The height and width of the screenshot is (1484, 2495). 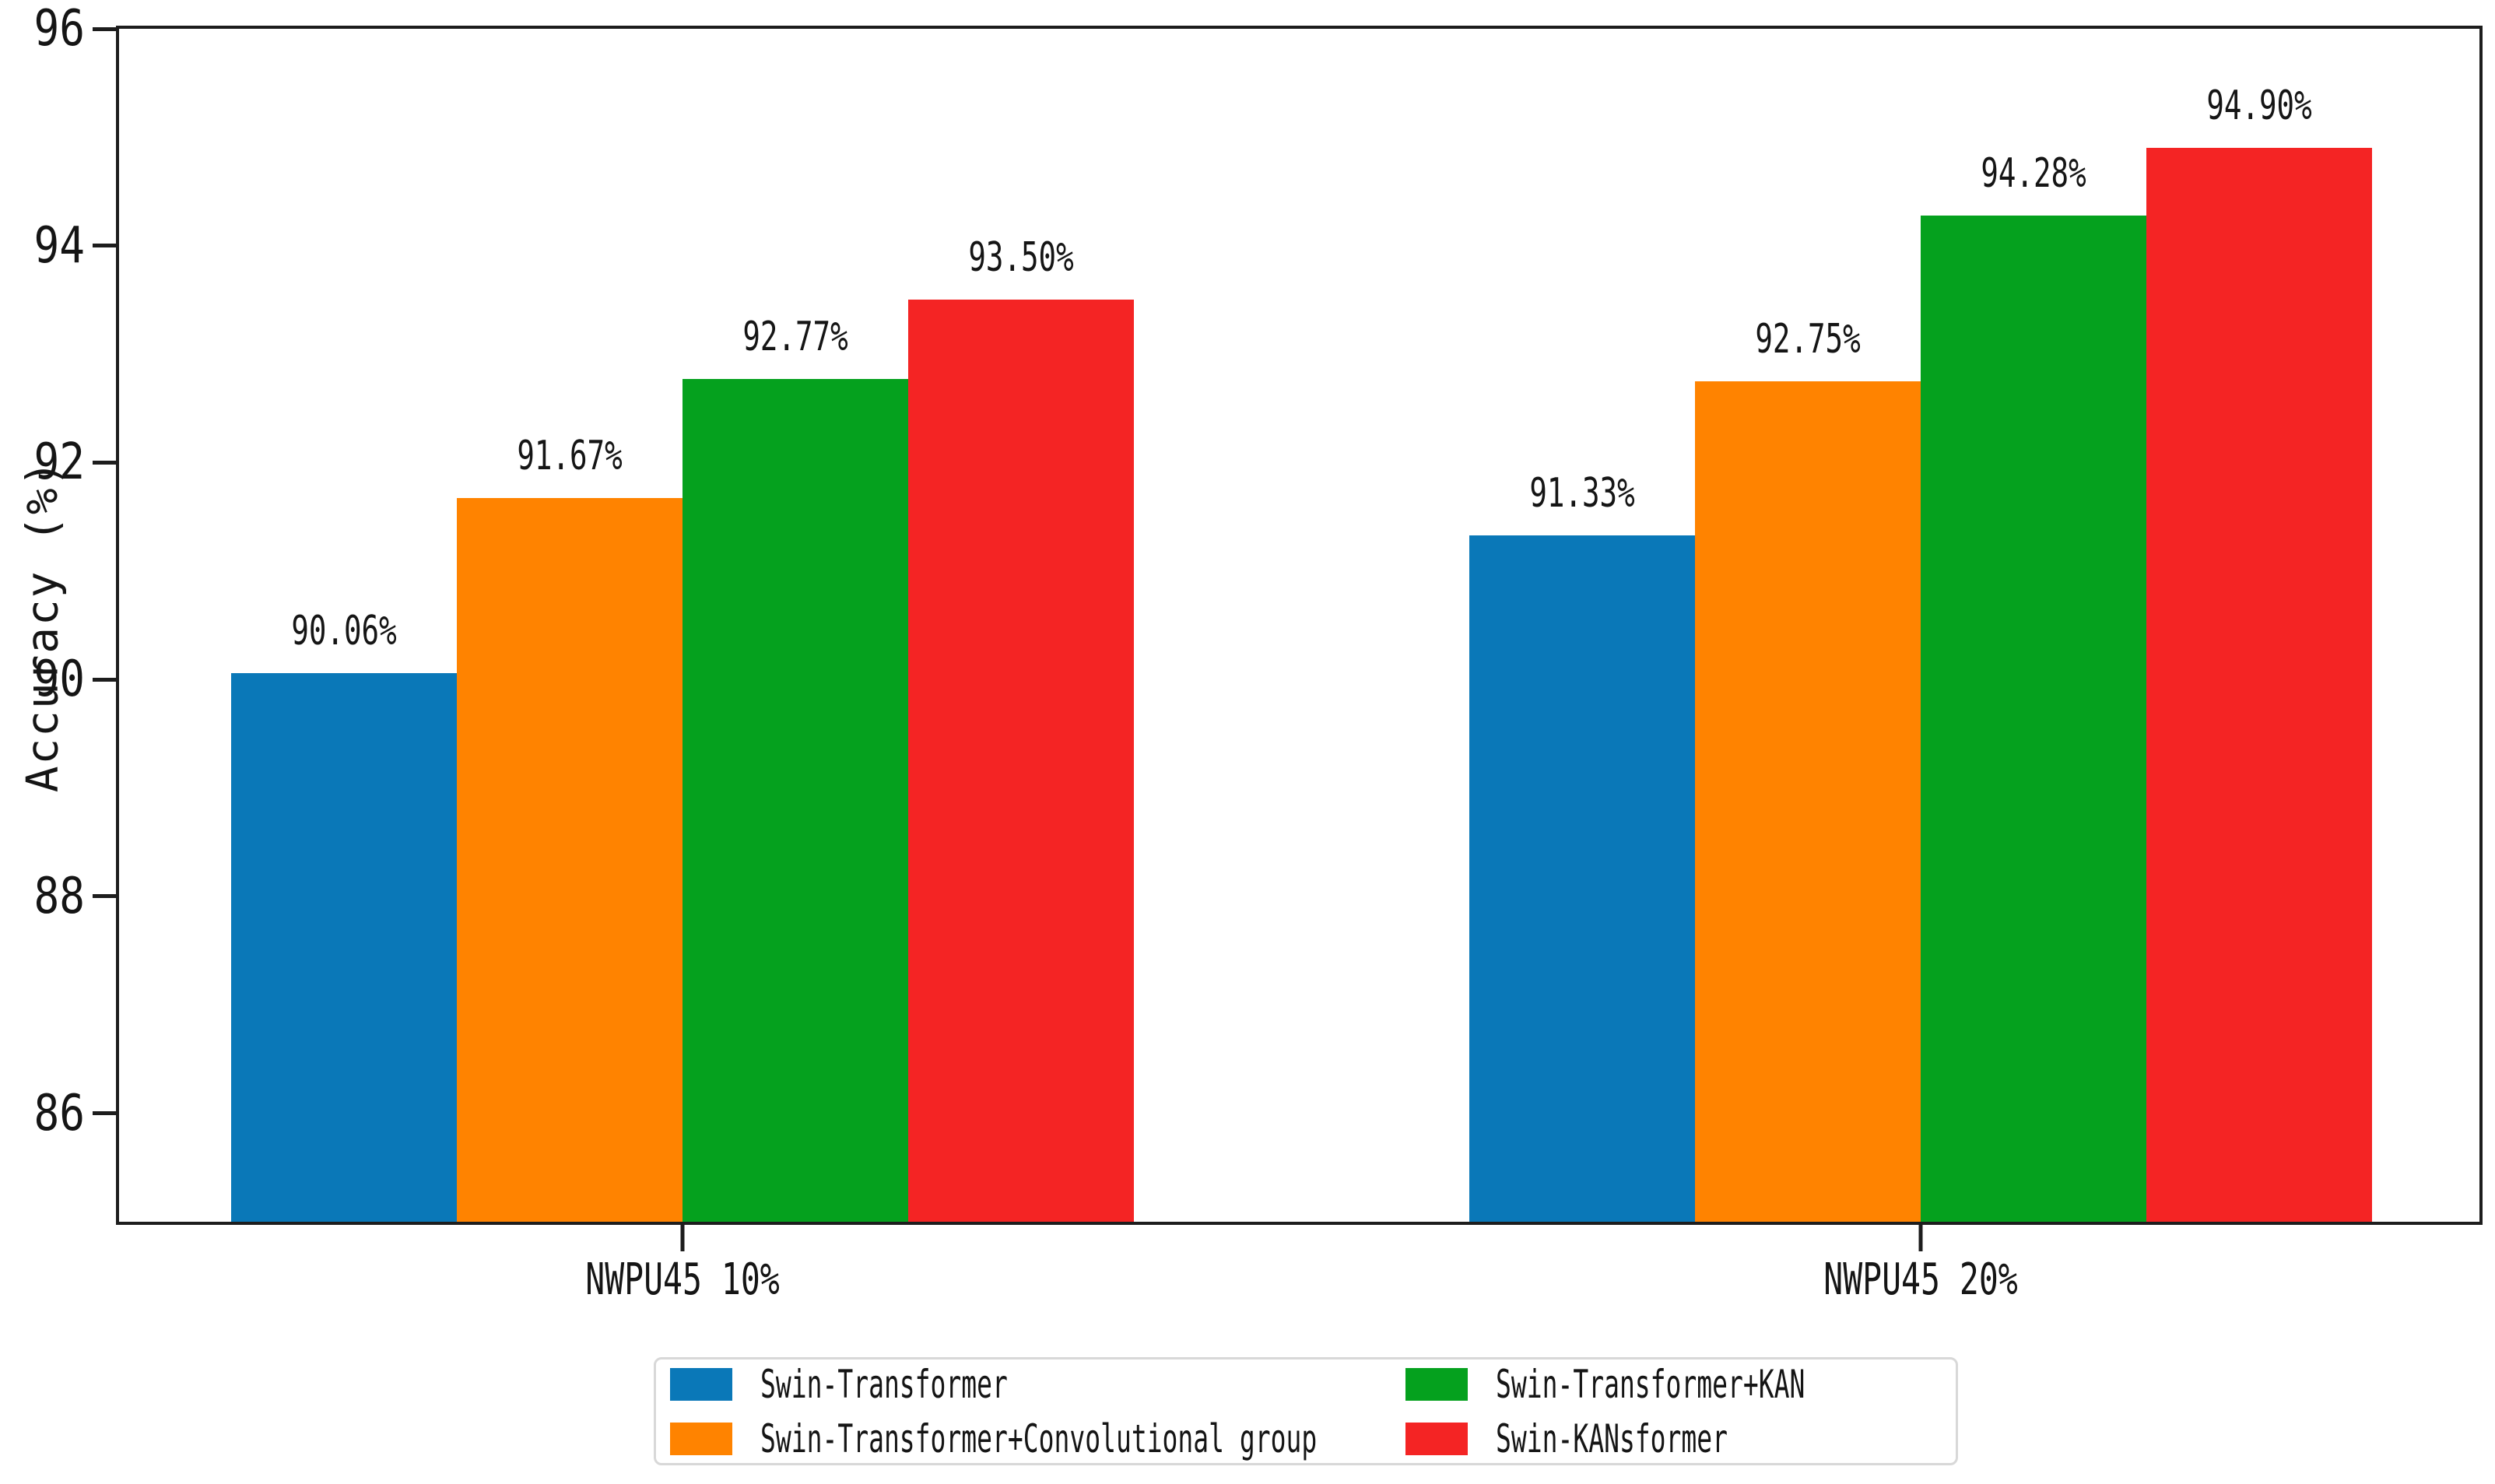 I want to click on x-axis-tick-label-nwpu45-10: NWPU45 10%, so click(x=682, y=1279).